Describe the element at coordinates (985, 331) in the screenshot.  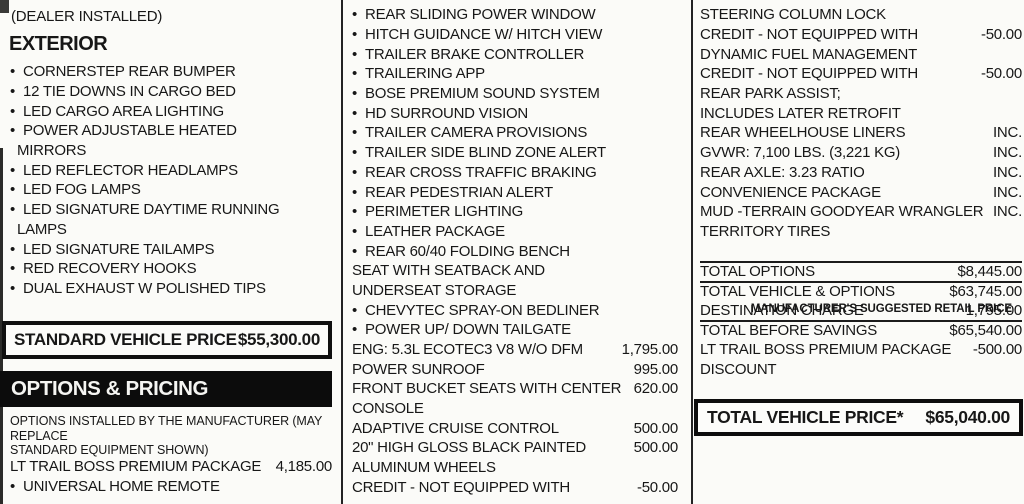
I see `line-item-price: $65,540.00` at that location.